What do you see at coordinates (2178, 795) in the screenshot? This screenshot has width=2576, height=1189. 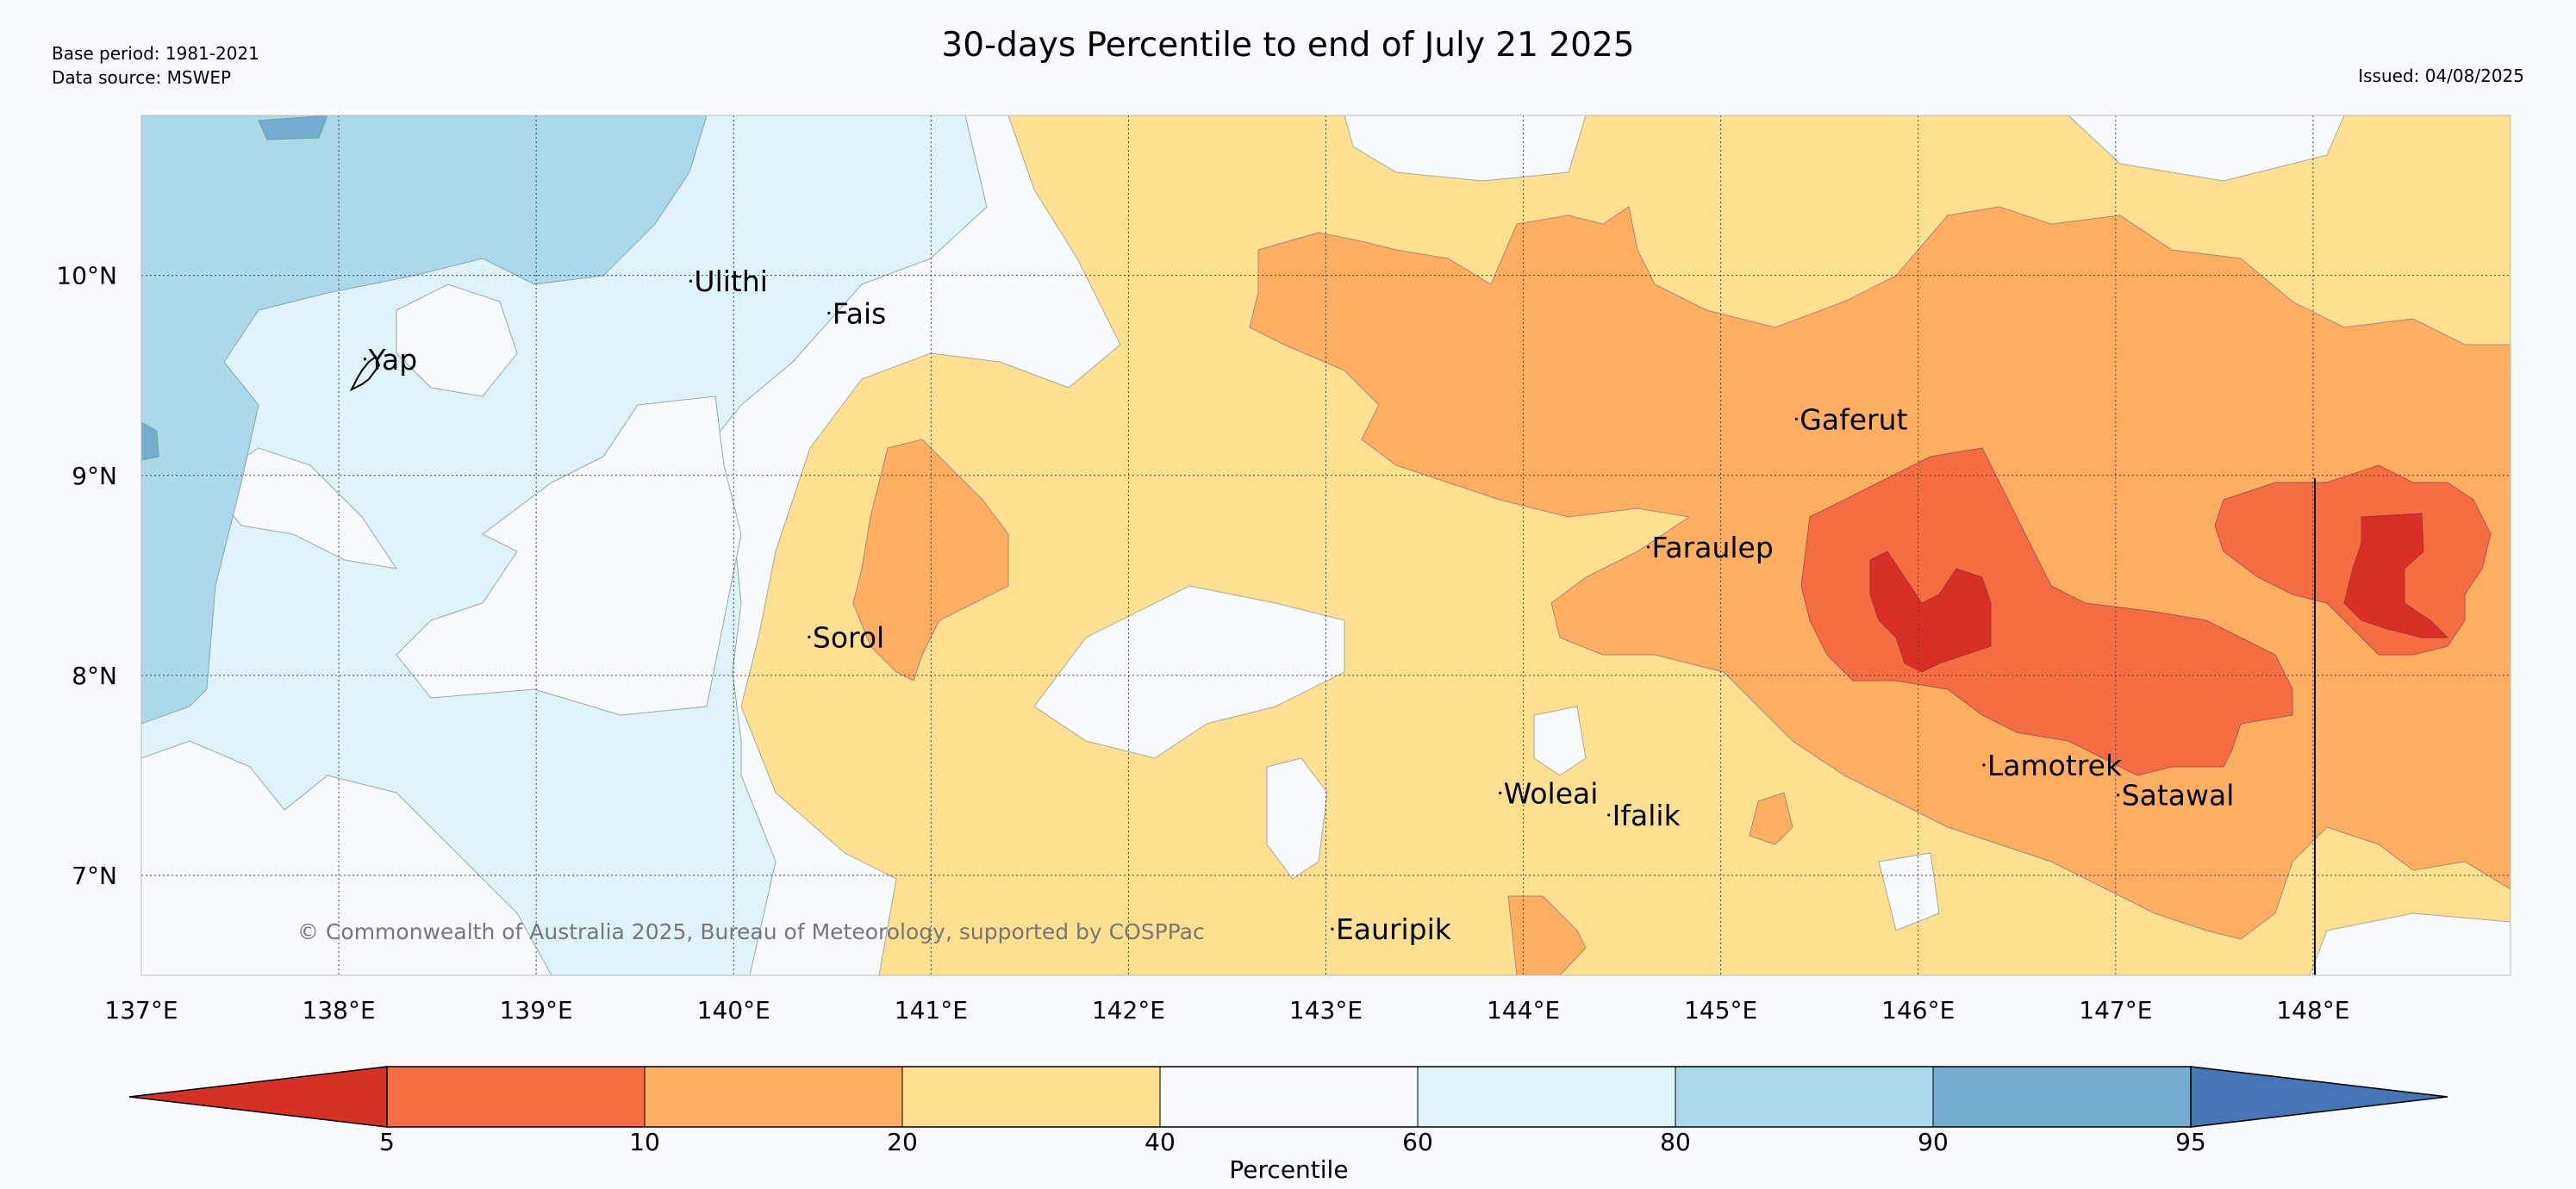 I see `place-label: Satawal` at bounding box center [2178, 795].